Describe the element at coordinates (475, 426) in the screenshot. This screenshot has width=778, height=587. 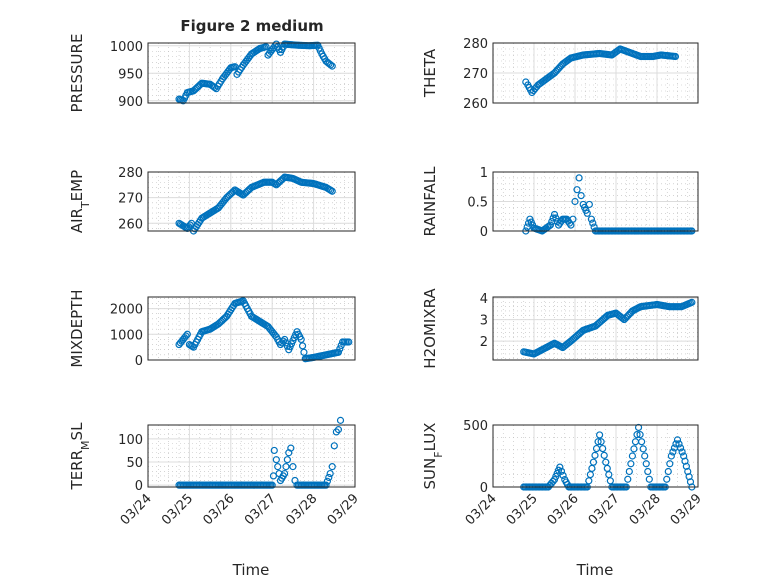
I see `y-tick-label: 500` at that location.